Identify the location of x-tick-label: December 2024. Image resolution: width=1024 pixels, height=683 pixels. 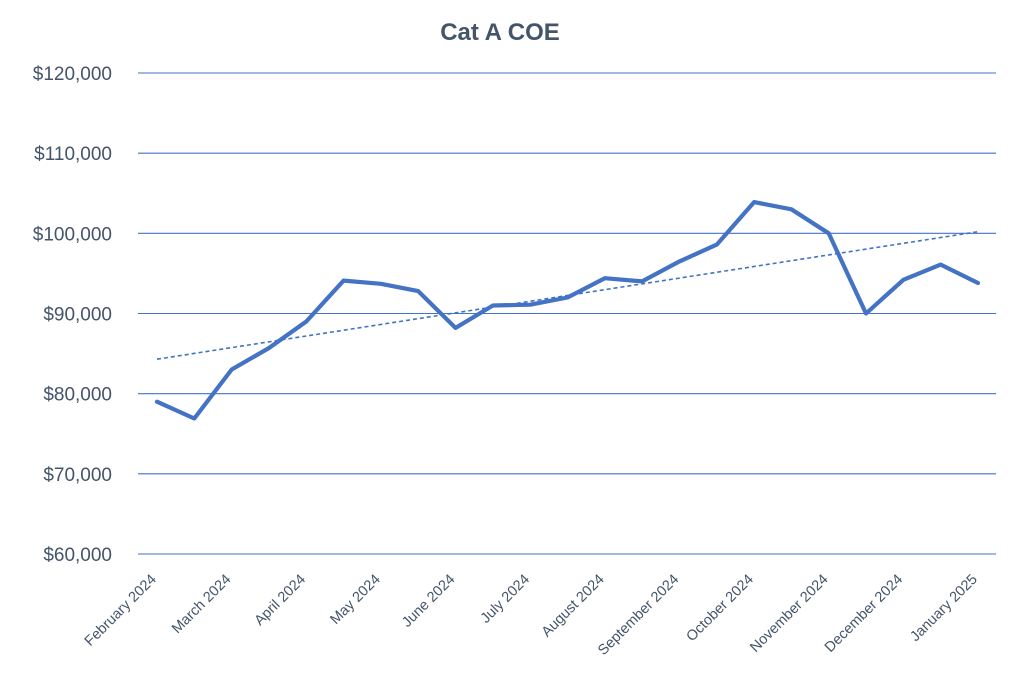
(864, 614).